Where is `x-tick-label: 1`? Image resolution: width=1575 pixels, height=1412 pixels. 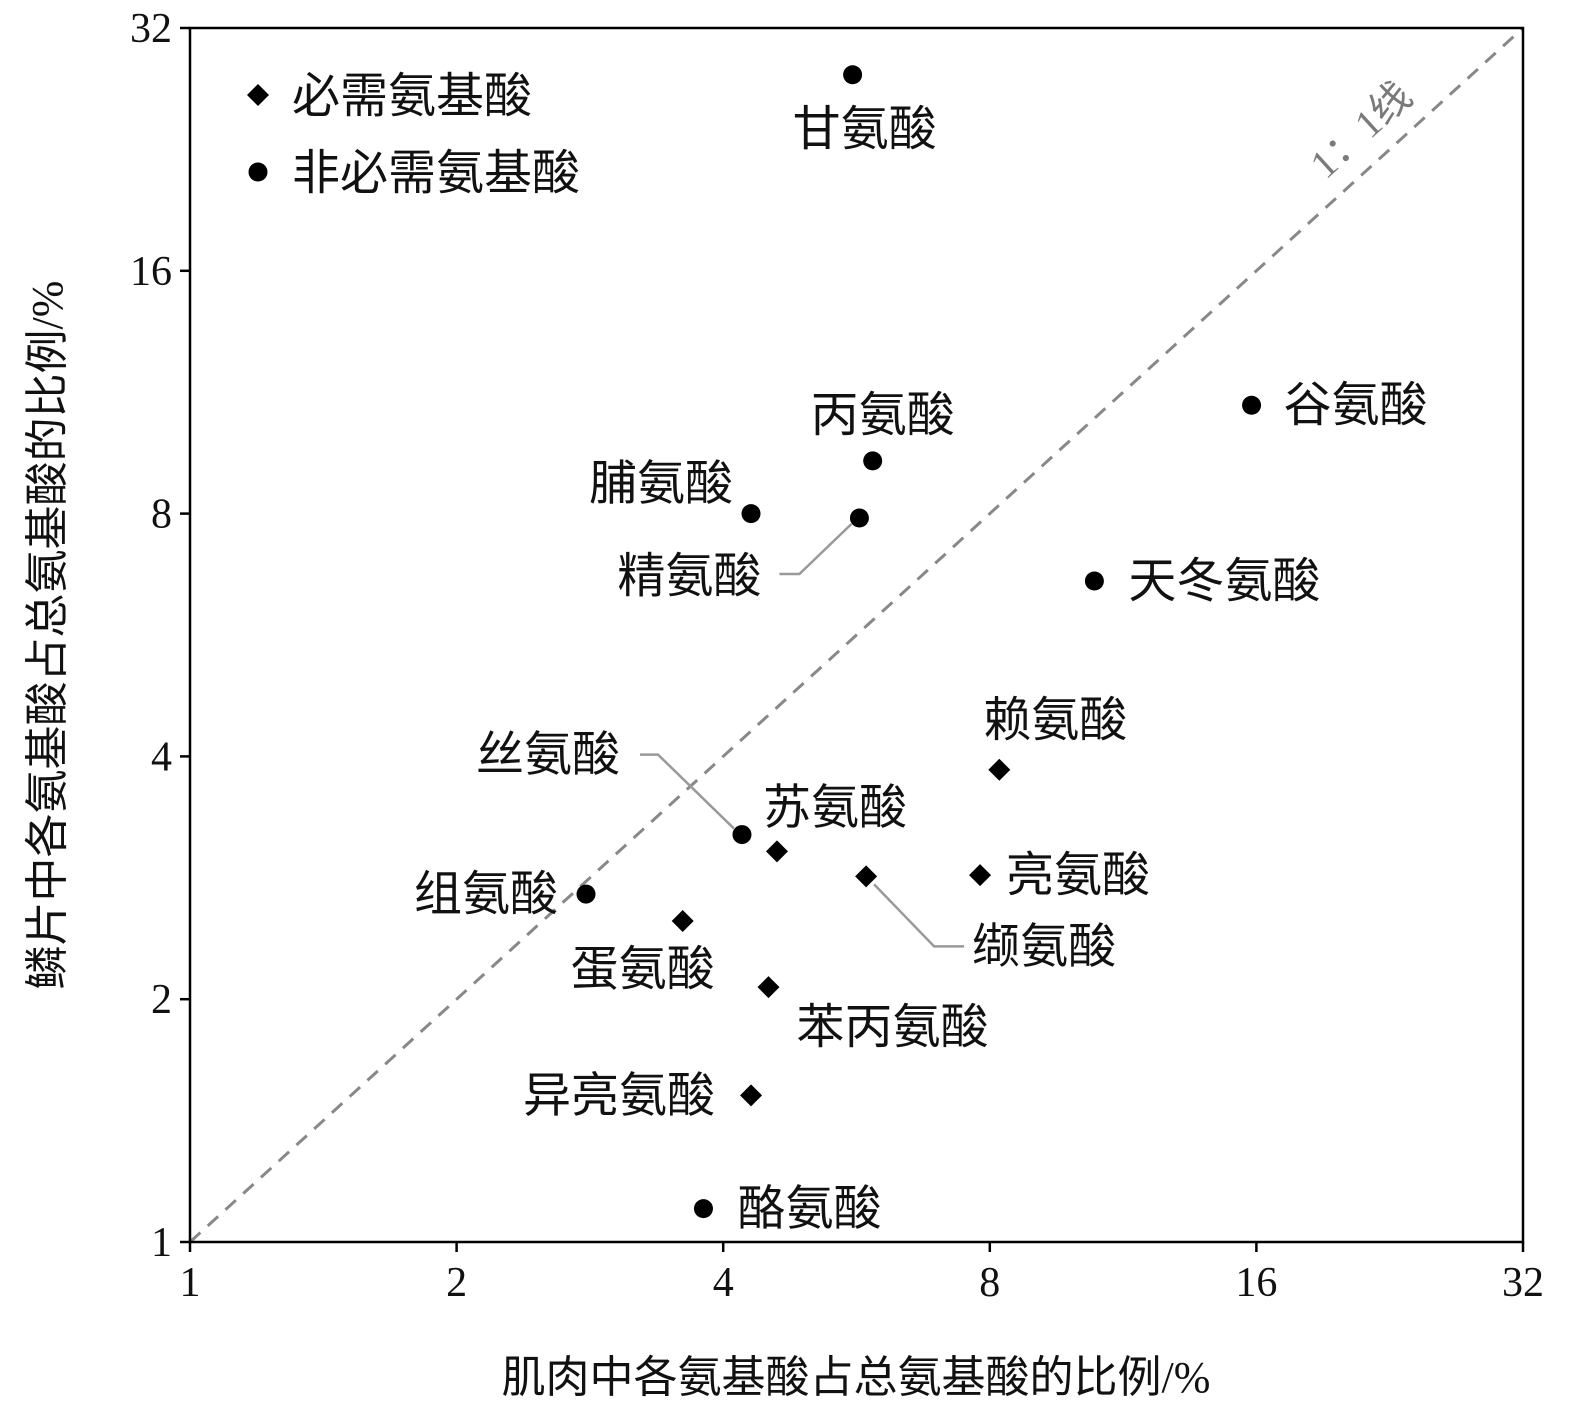
x-tick-label: 1 is located at coordinates (190, 1283).